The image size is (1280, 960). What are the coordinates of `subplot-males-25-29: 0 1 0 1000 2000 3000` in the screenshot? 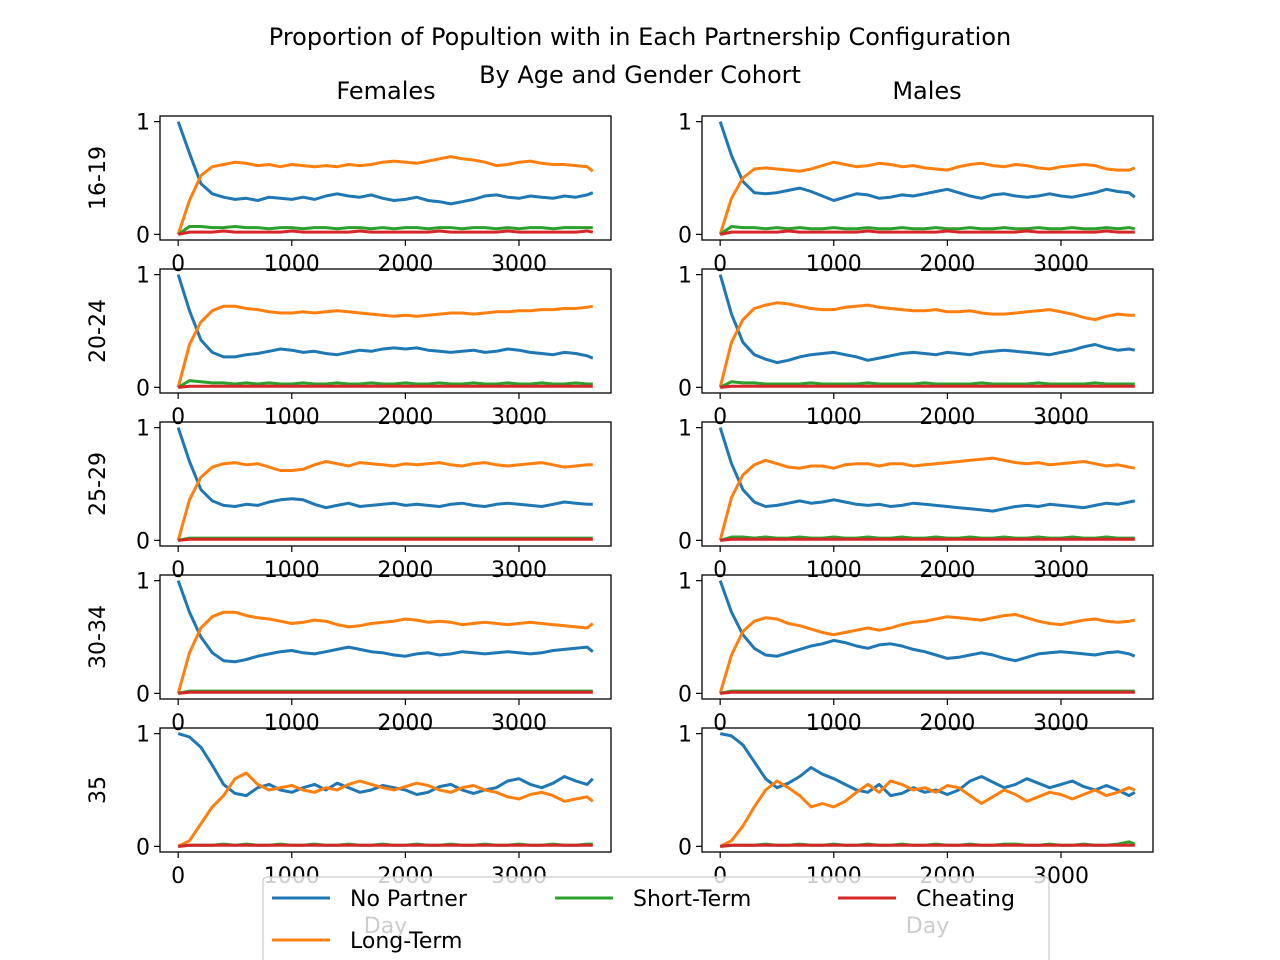 It's located at (916, 500).